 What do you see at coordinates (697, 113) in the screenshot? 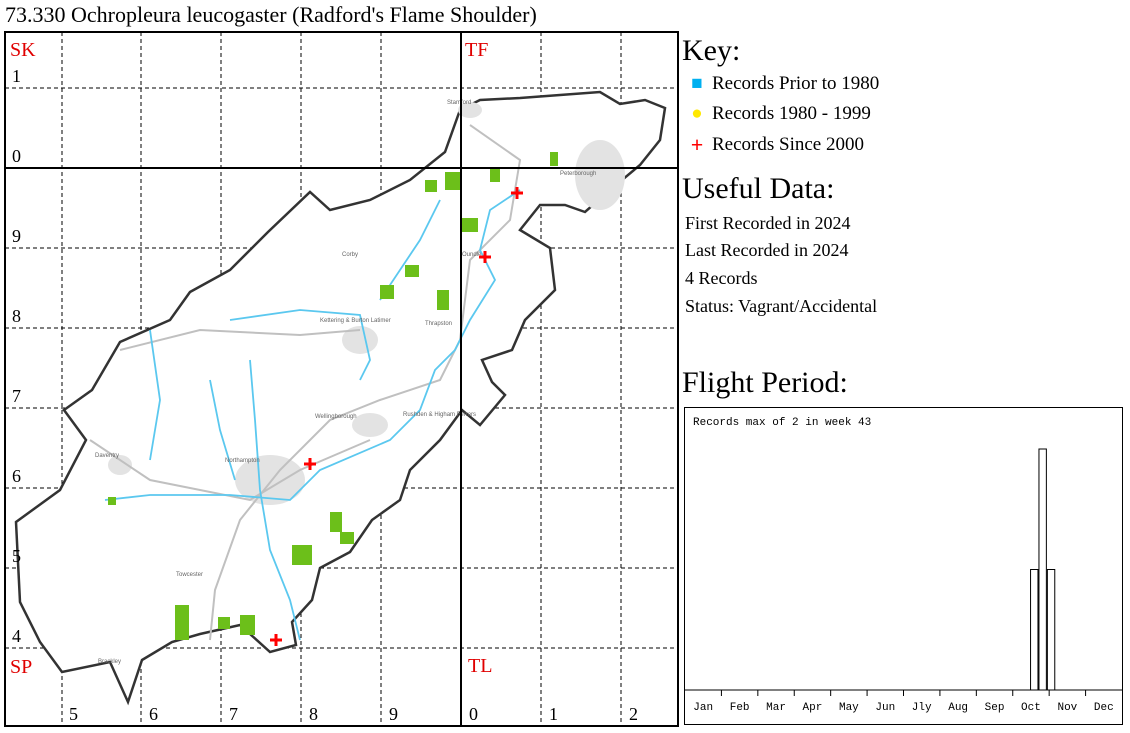
I see `circle-icon: ●` at bounding box center [697, 113].